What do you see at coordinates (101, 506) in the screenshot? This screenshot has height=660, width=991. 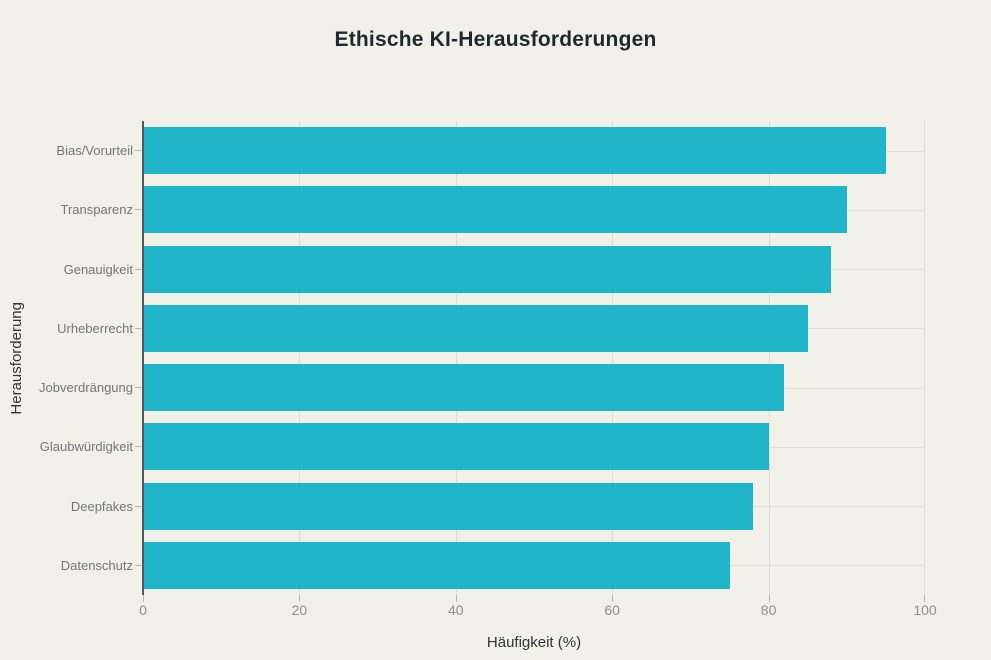 I see `category-label: Deepfakes` at bounding box center [101, 506].